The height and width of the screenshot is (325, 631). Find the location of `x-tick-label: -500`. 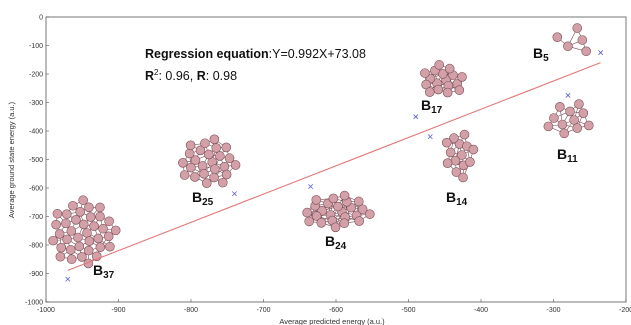

x-tick-label: -500 is located at coordinates (408, 310).